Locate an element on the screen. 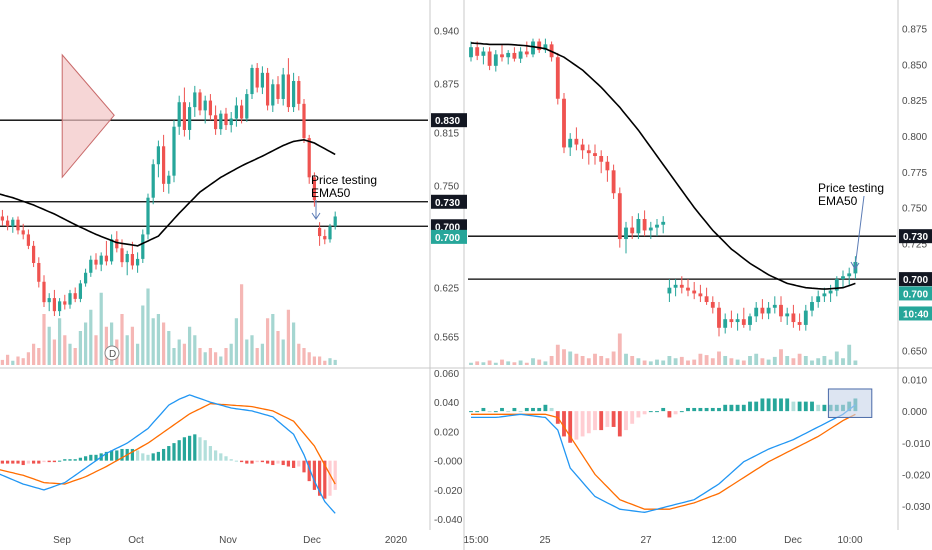 This screenshot has width=932, height=550. right-price-badge-label: 0.700 is located at coordinates (915, 280).